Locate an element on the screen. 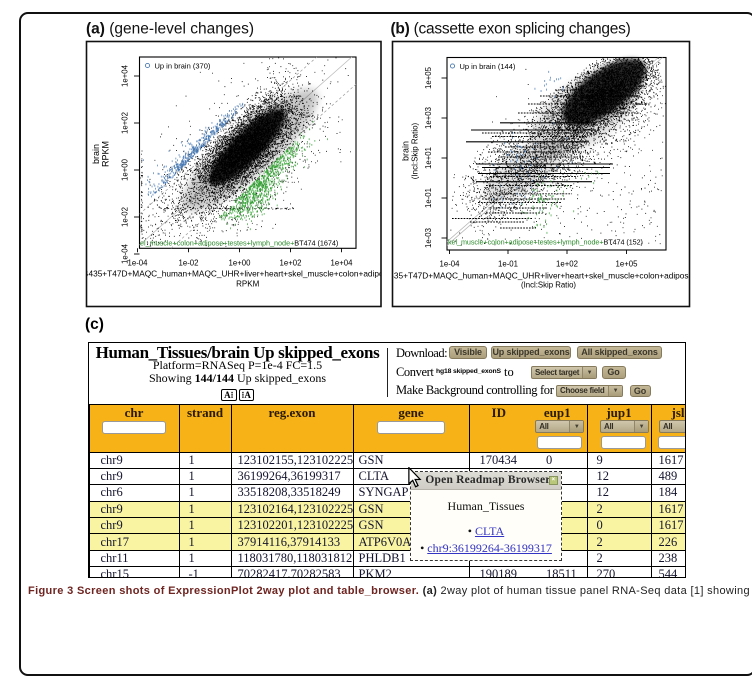 The image size is (752, 676). svg-text:(b) (cassette exon splicing ch: (b) (cassette exon splicing changes) is located at coordinates (511, 29).